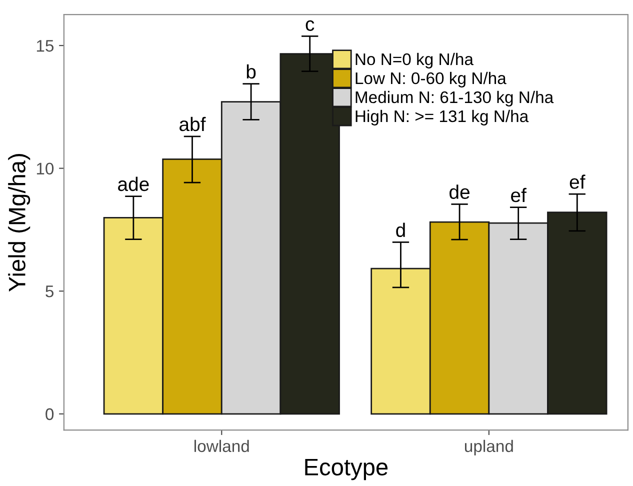 Image resolution: width=633 pixels, height=486 pixels. What do you see at coordinates (442, 118) in the screenshot?
I see `legend-label: High N: >= 131 kg N/ha` at bounding box center [442, 118].